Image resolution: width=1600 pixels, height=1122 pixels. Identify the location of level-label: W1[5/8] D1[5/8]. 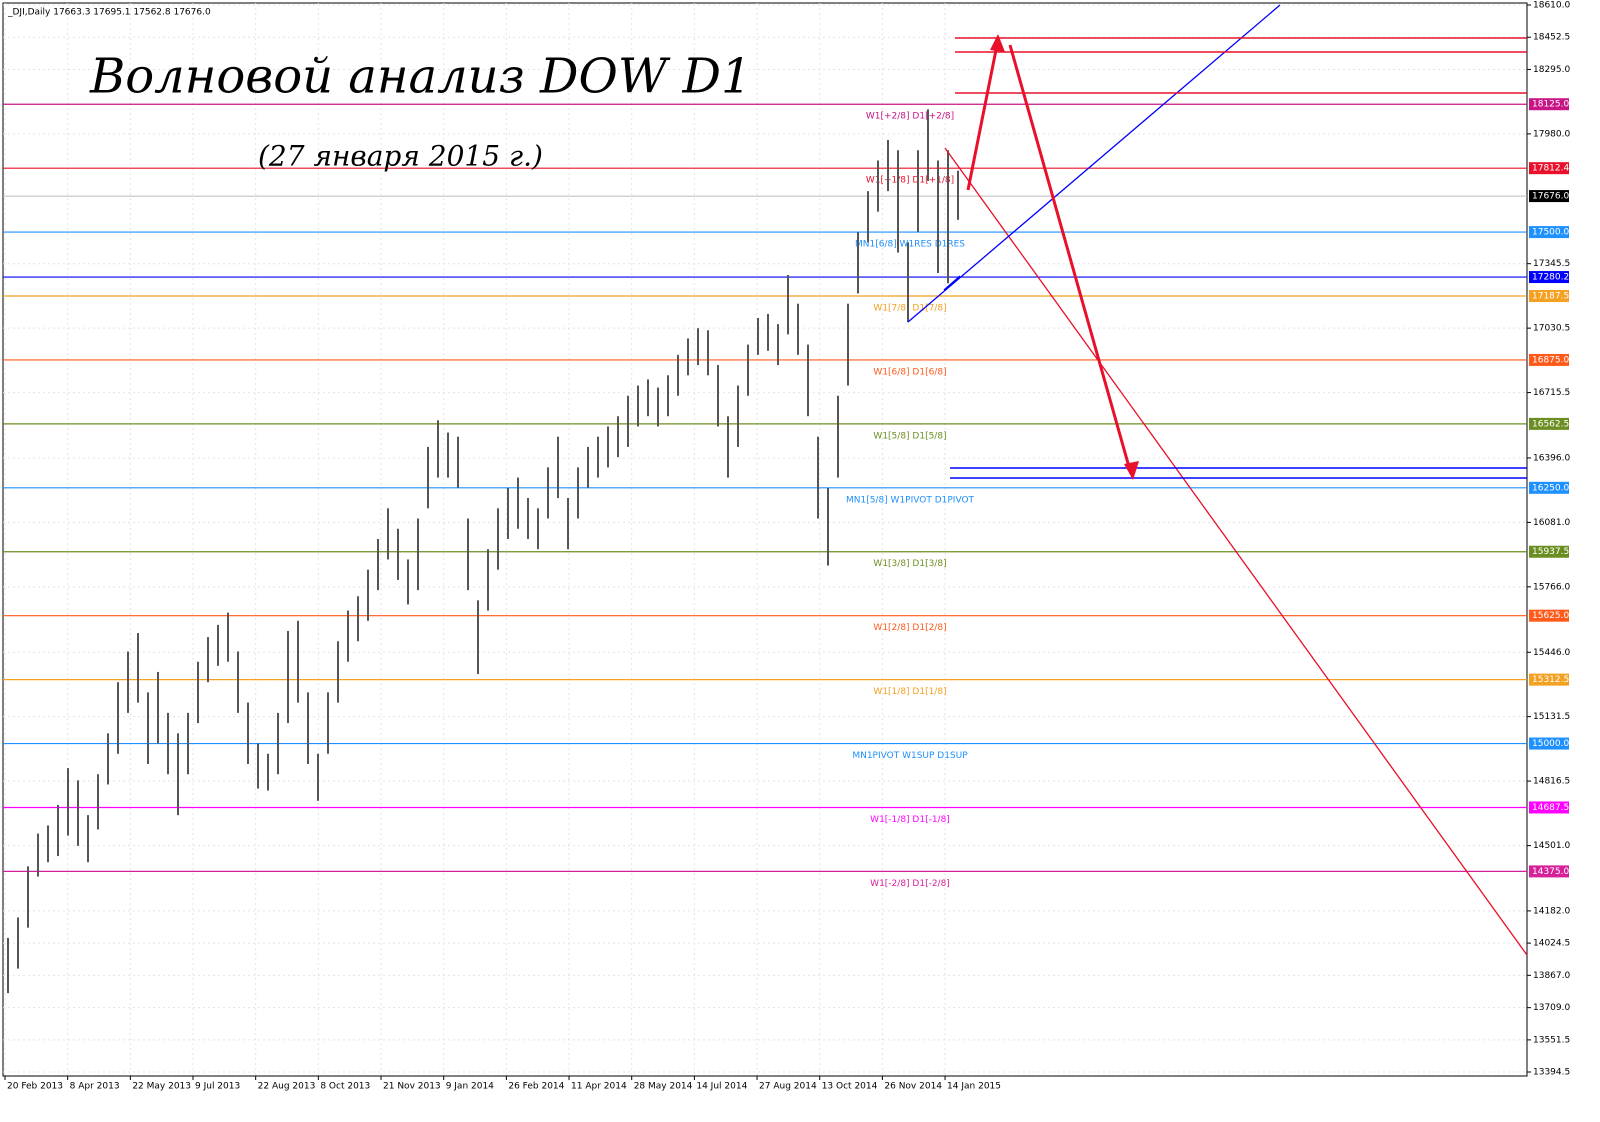
(909, 436).